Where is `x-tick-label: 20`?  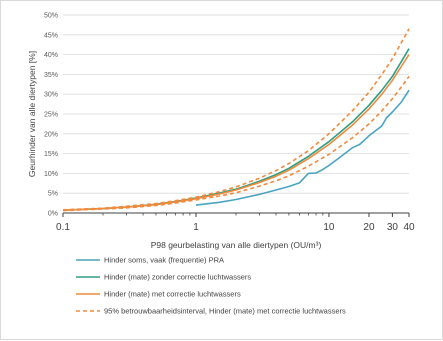 x-tick-label: 20 is located at coordinates (369, 227).